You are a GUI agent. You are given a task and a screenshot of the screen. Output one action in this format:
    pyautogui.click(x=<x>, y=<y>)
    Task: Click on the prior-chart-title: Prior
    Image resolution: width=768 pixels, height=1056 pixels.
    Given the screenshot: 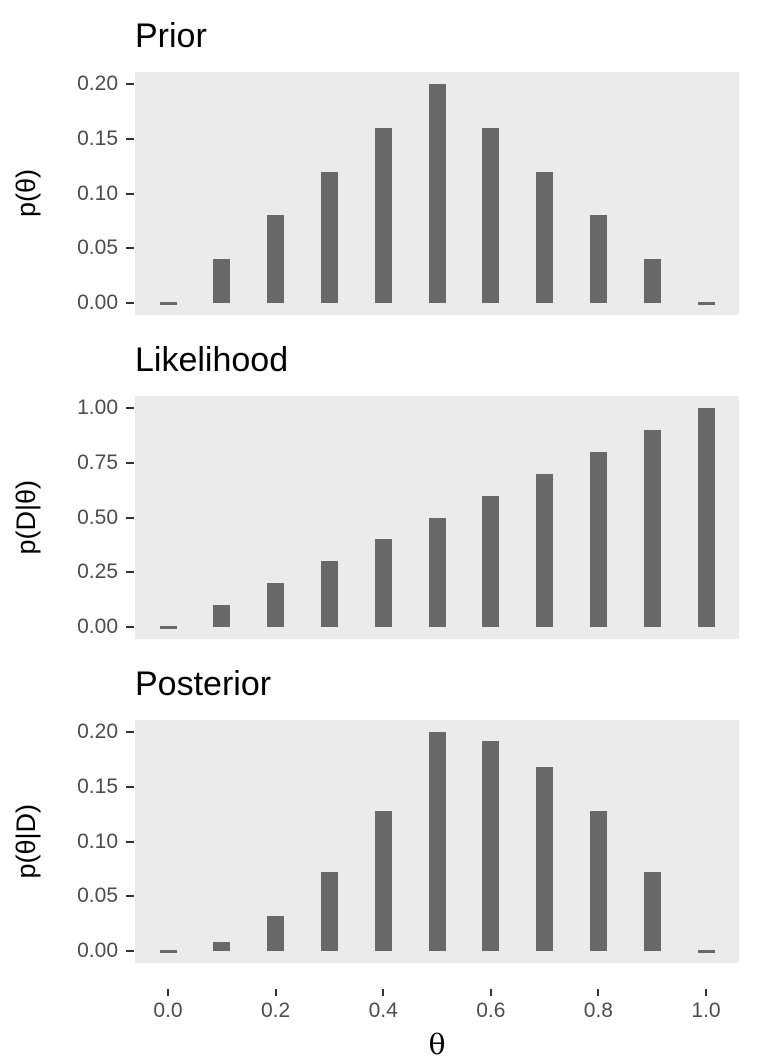 What is the action you would take?
    pyautogui.click(x=171, y=36)
    